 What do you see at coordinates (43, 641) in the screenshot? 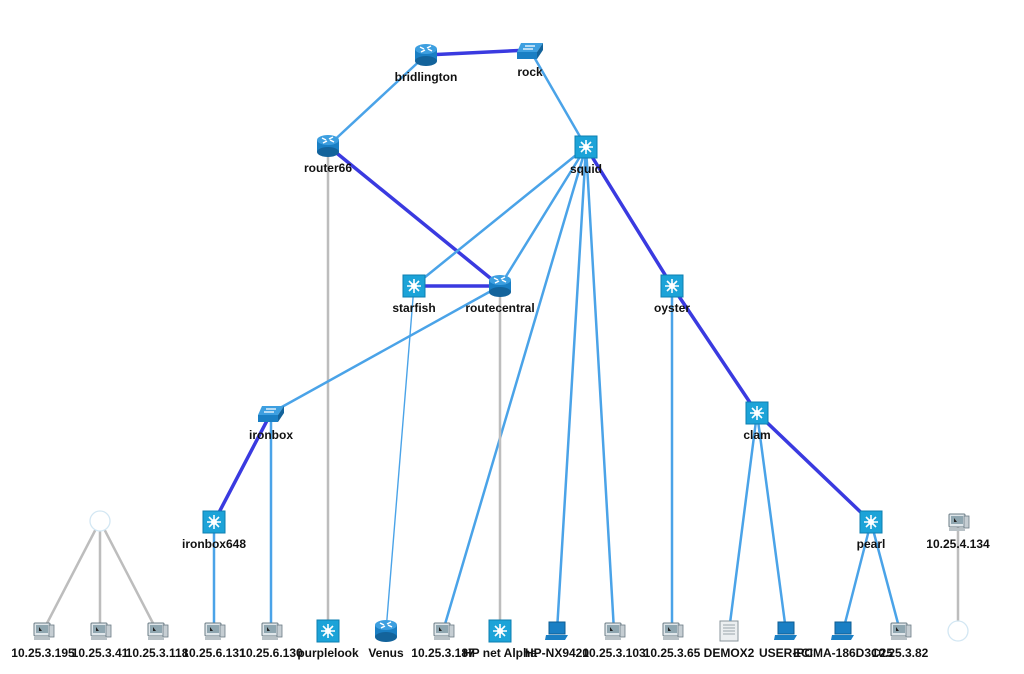
I see `node-h3195: 10.25.3.195` at bounding box center [43, 641].